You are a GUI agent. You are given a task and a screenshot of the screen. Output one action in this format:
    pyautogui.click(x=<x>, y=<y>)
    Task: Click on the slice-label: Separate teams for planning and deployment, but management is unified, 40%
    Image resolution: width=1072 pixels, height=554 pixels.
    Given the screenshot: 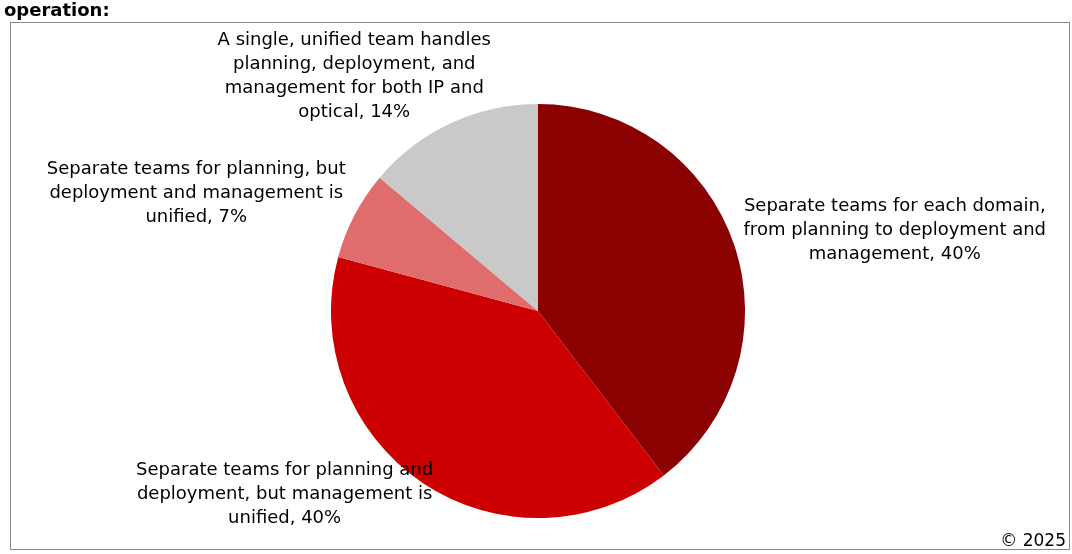 What is the action you would take?
    pyautogui.click(x=285, y=492)
    